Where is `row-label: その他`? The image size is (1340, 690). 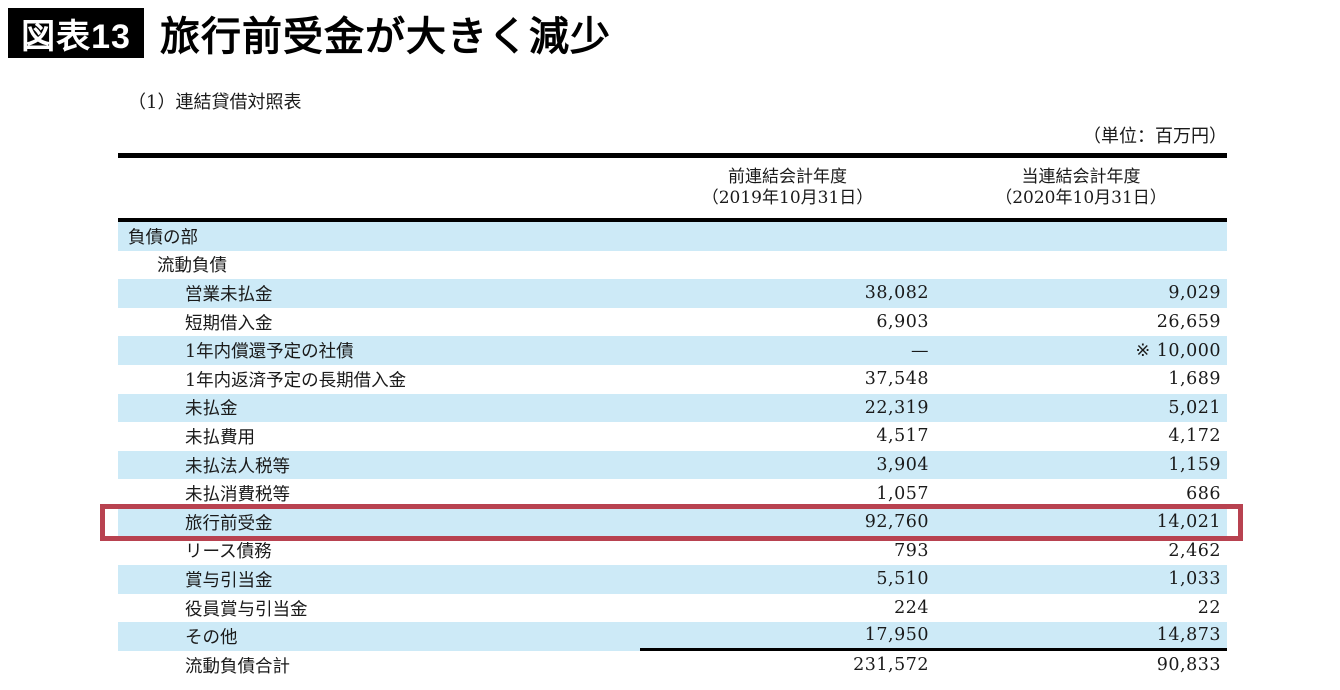 row-label: その他 is located at coordinates (211, 638).